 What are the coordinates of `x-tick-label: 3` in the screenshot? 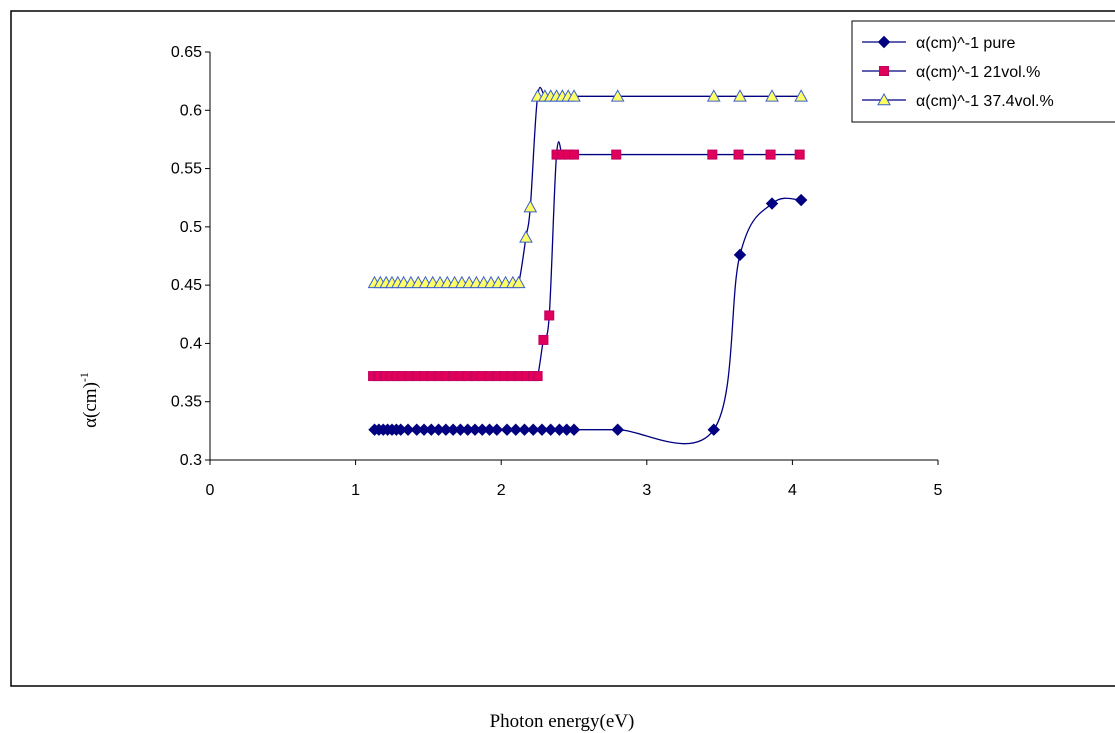 It's located at (646, 490).